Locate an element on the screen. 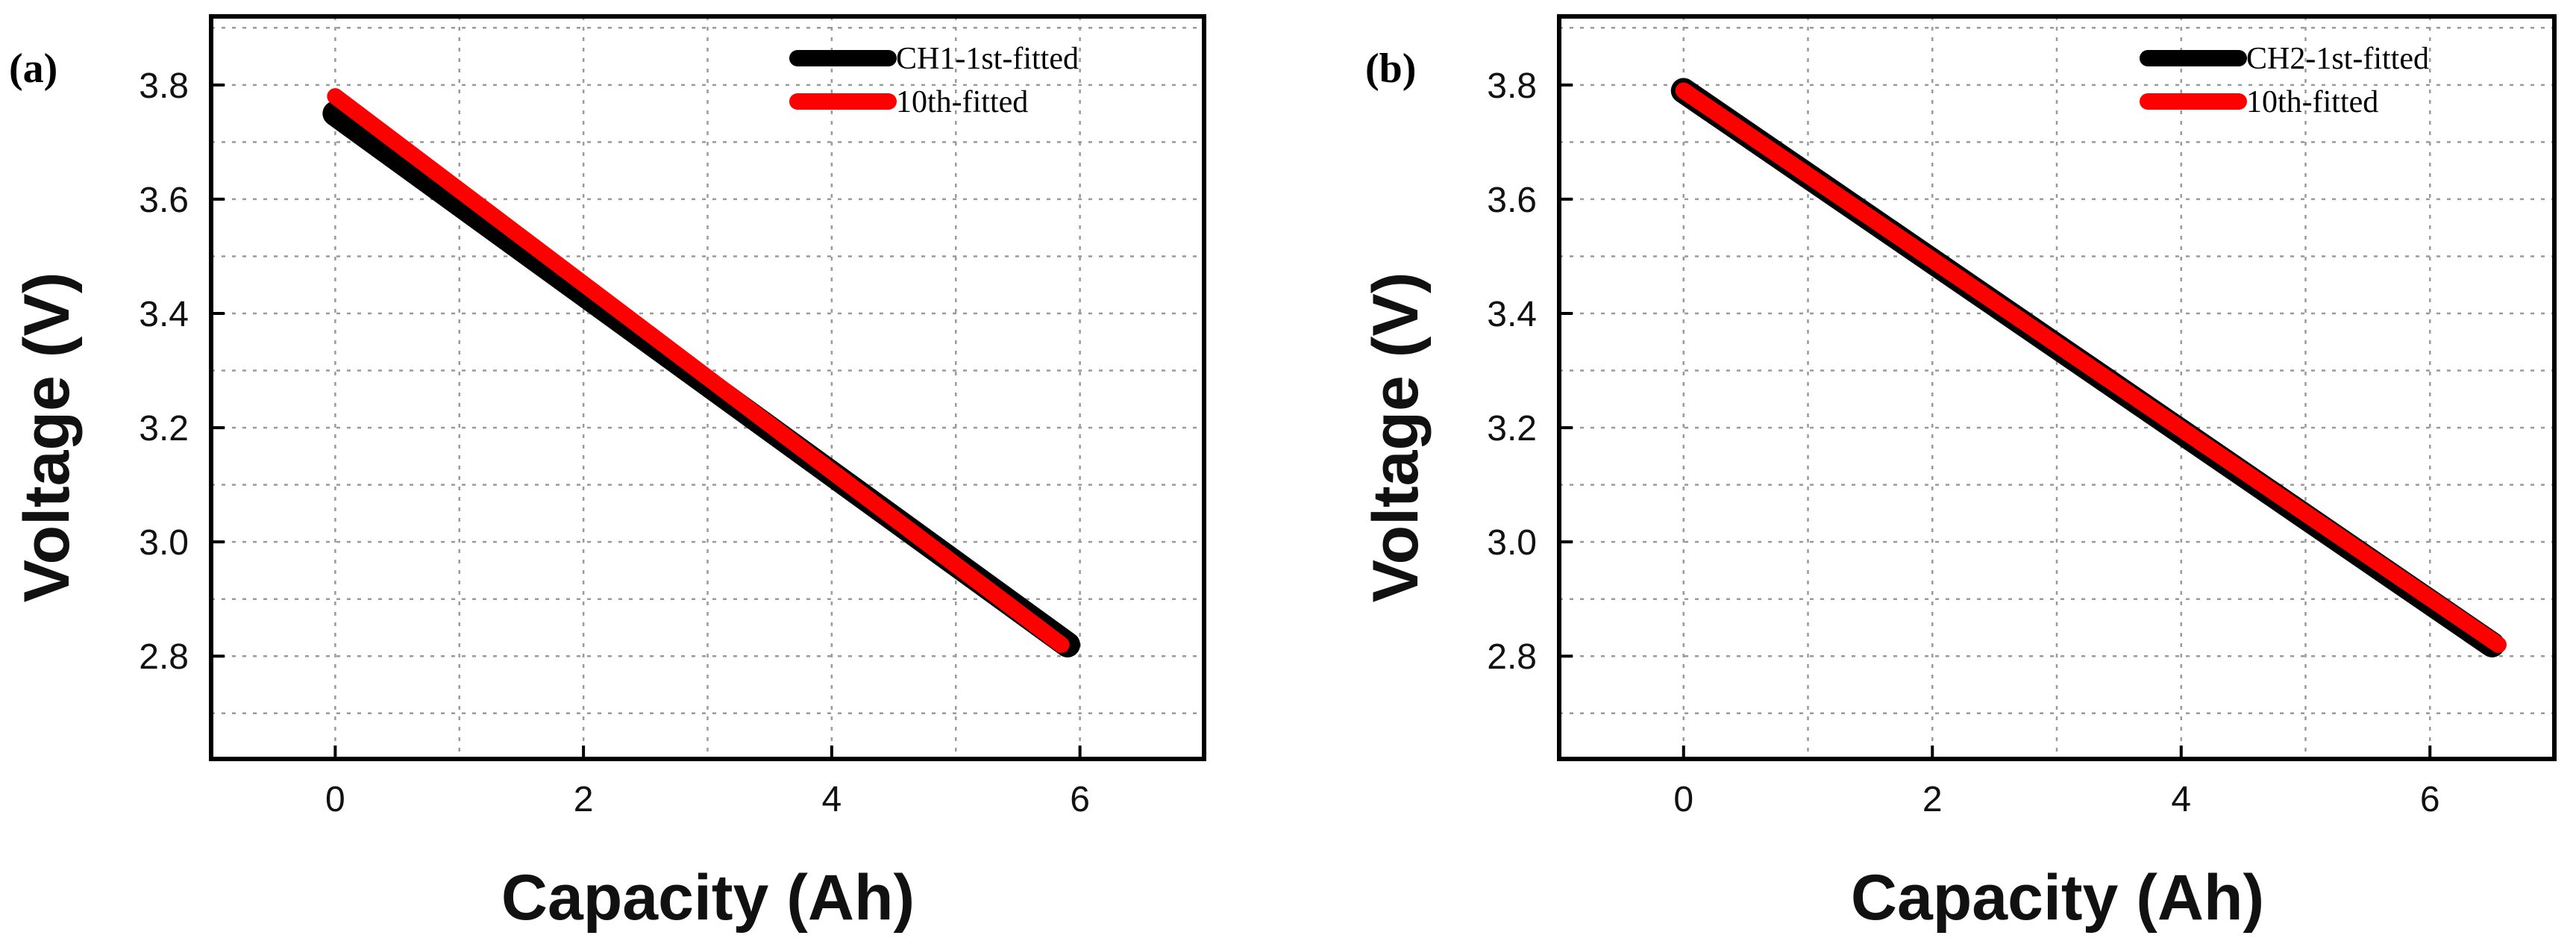  y-axis-title-a: Voltage (V) is located at coordinates (47, 437).